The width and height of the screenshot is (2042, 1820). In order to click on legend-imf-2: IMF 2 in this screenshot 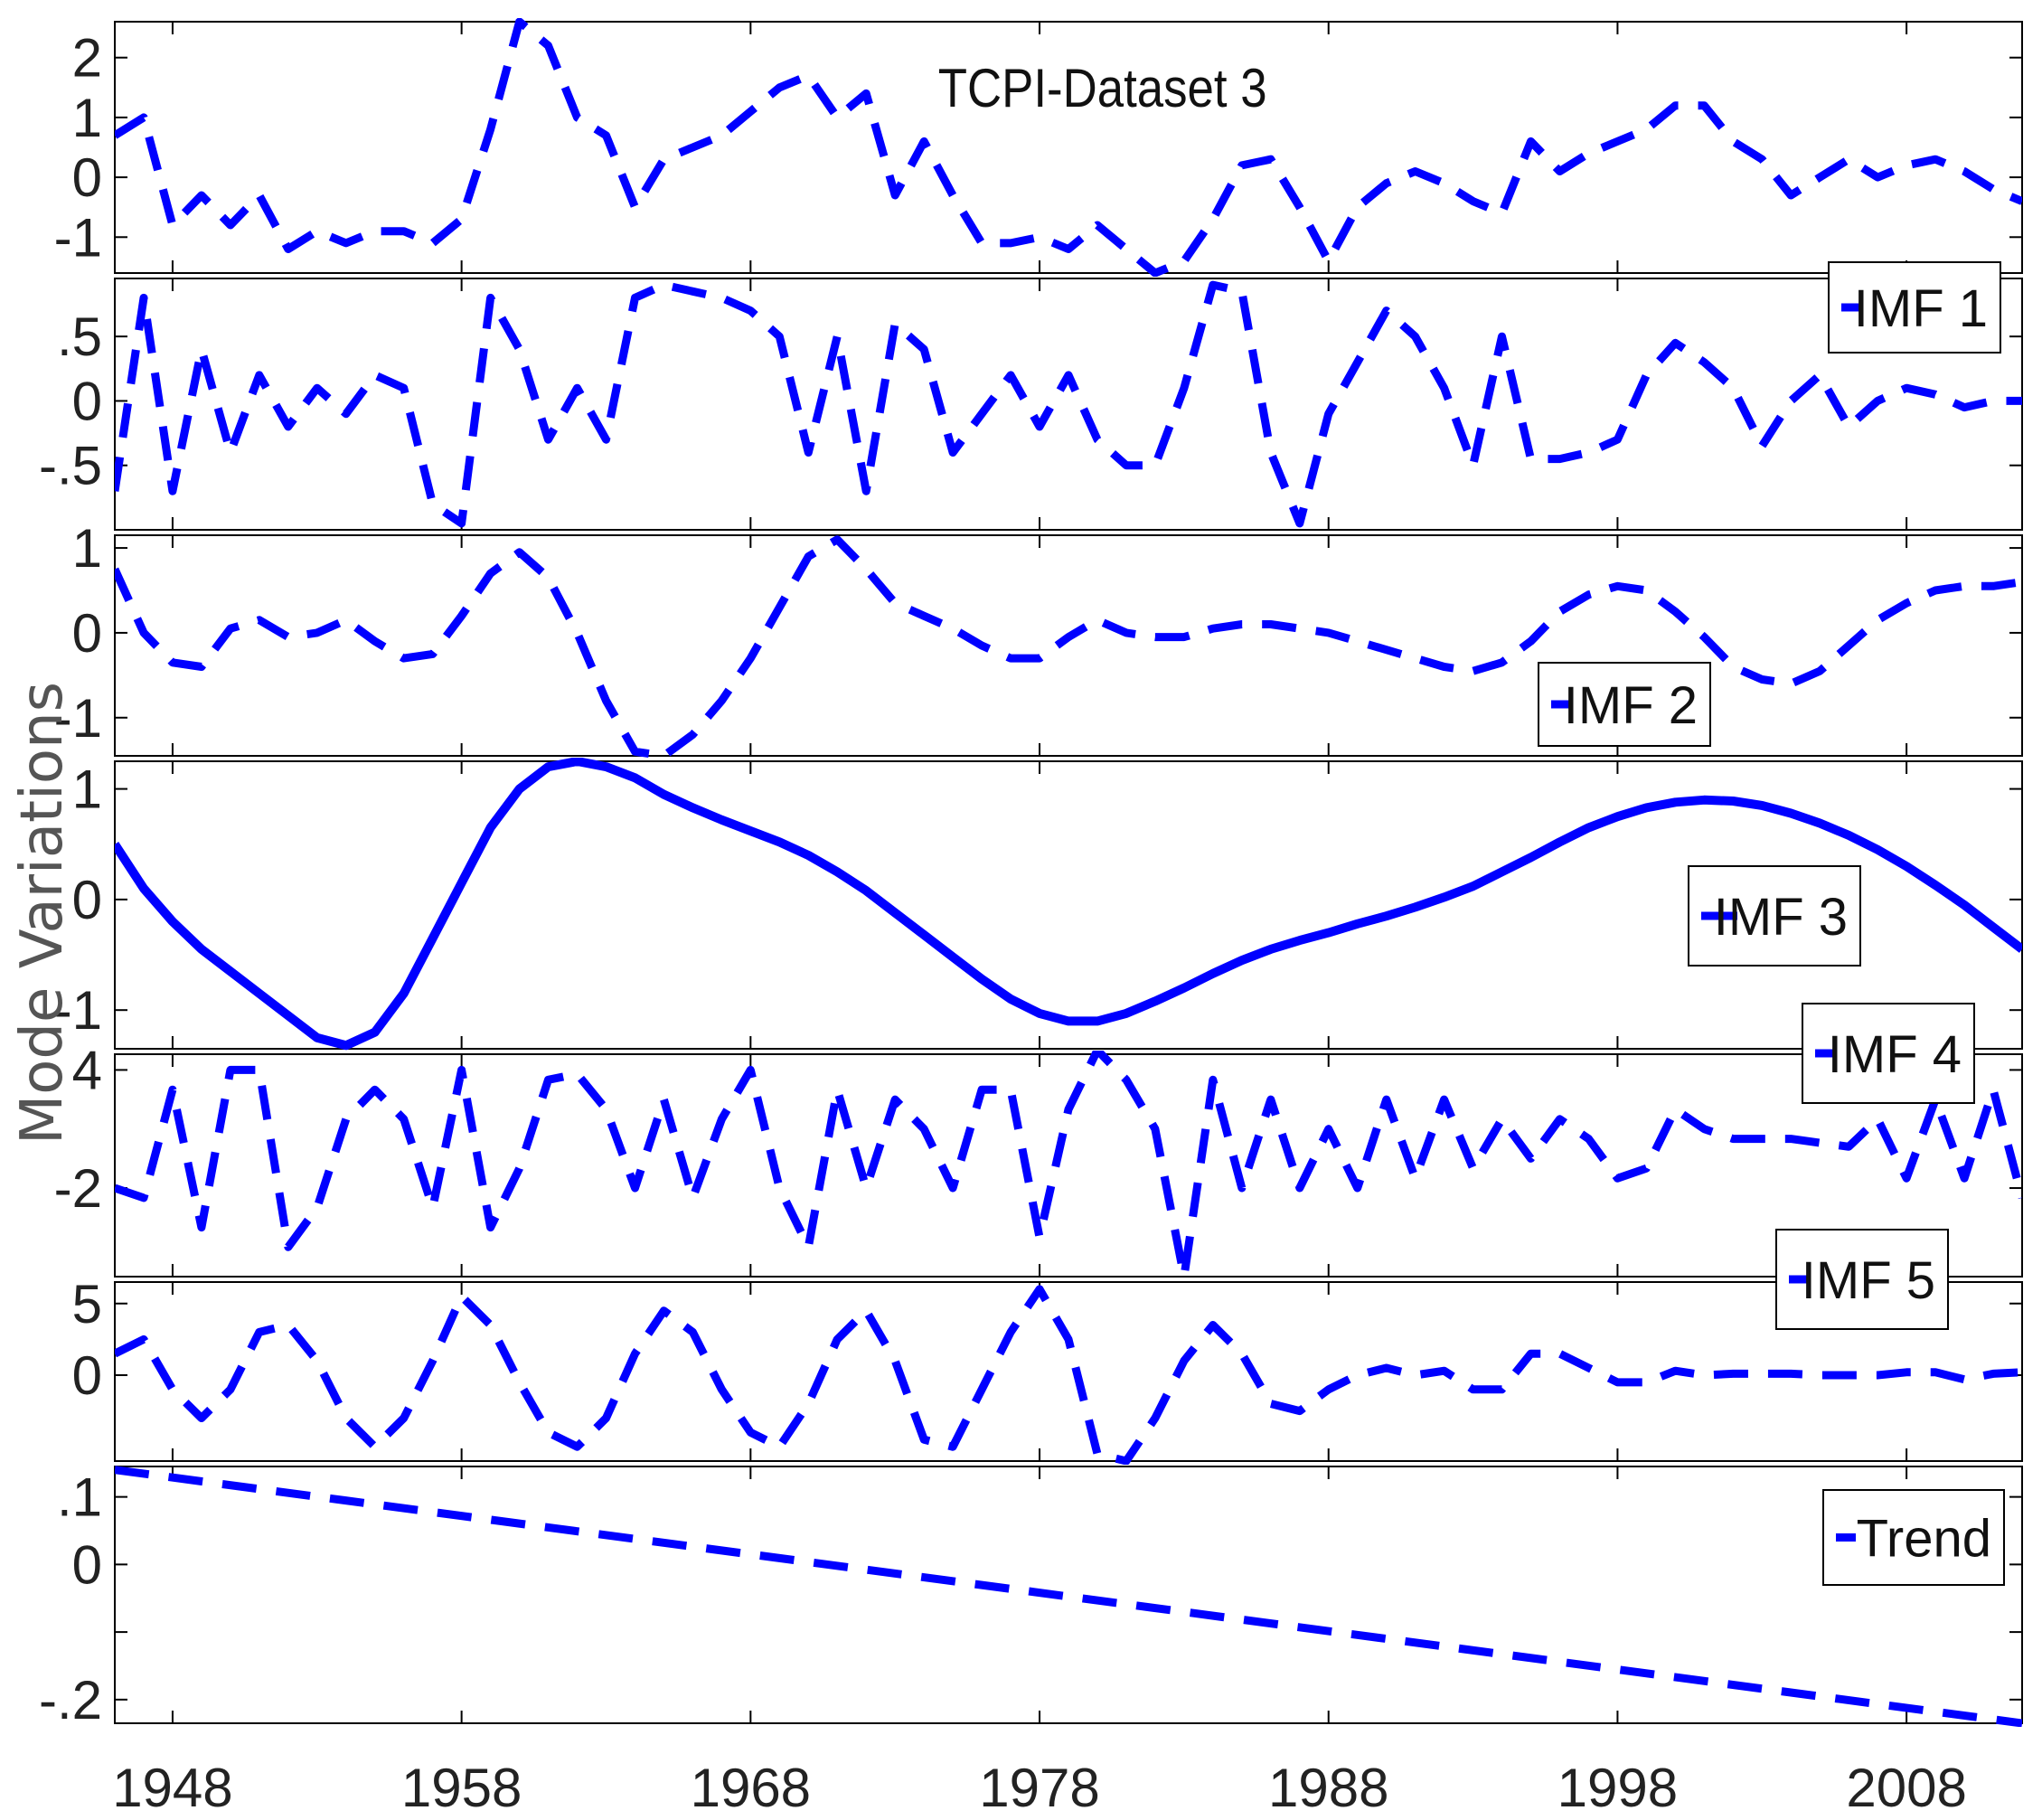, I will do `click(1624, 704)`.